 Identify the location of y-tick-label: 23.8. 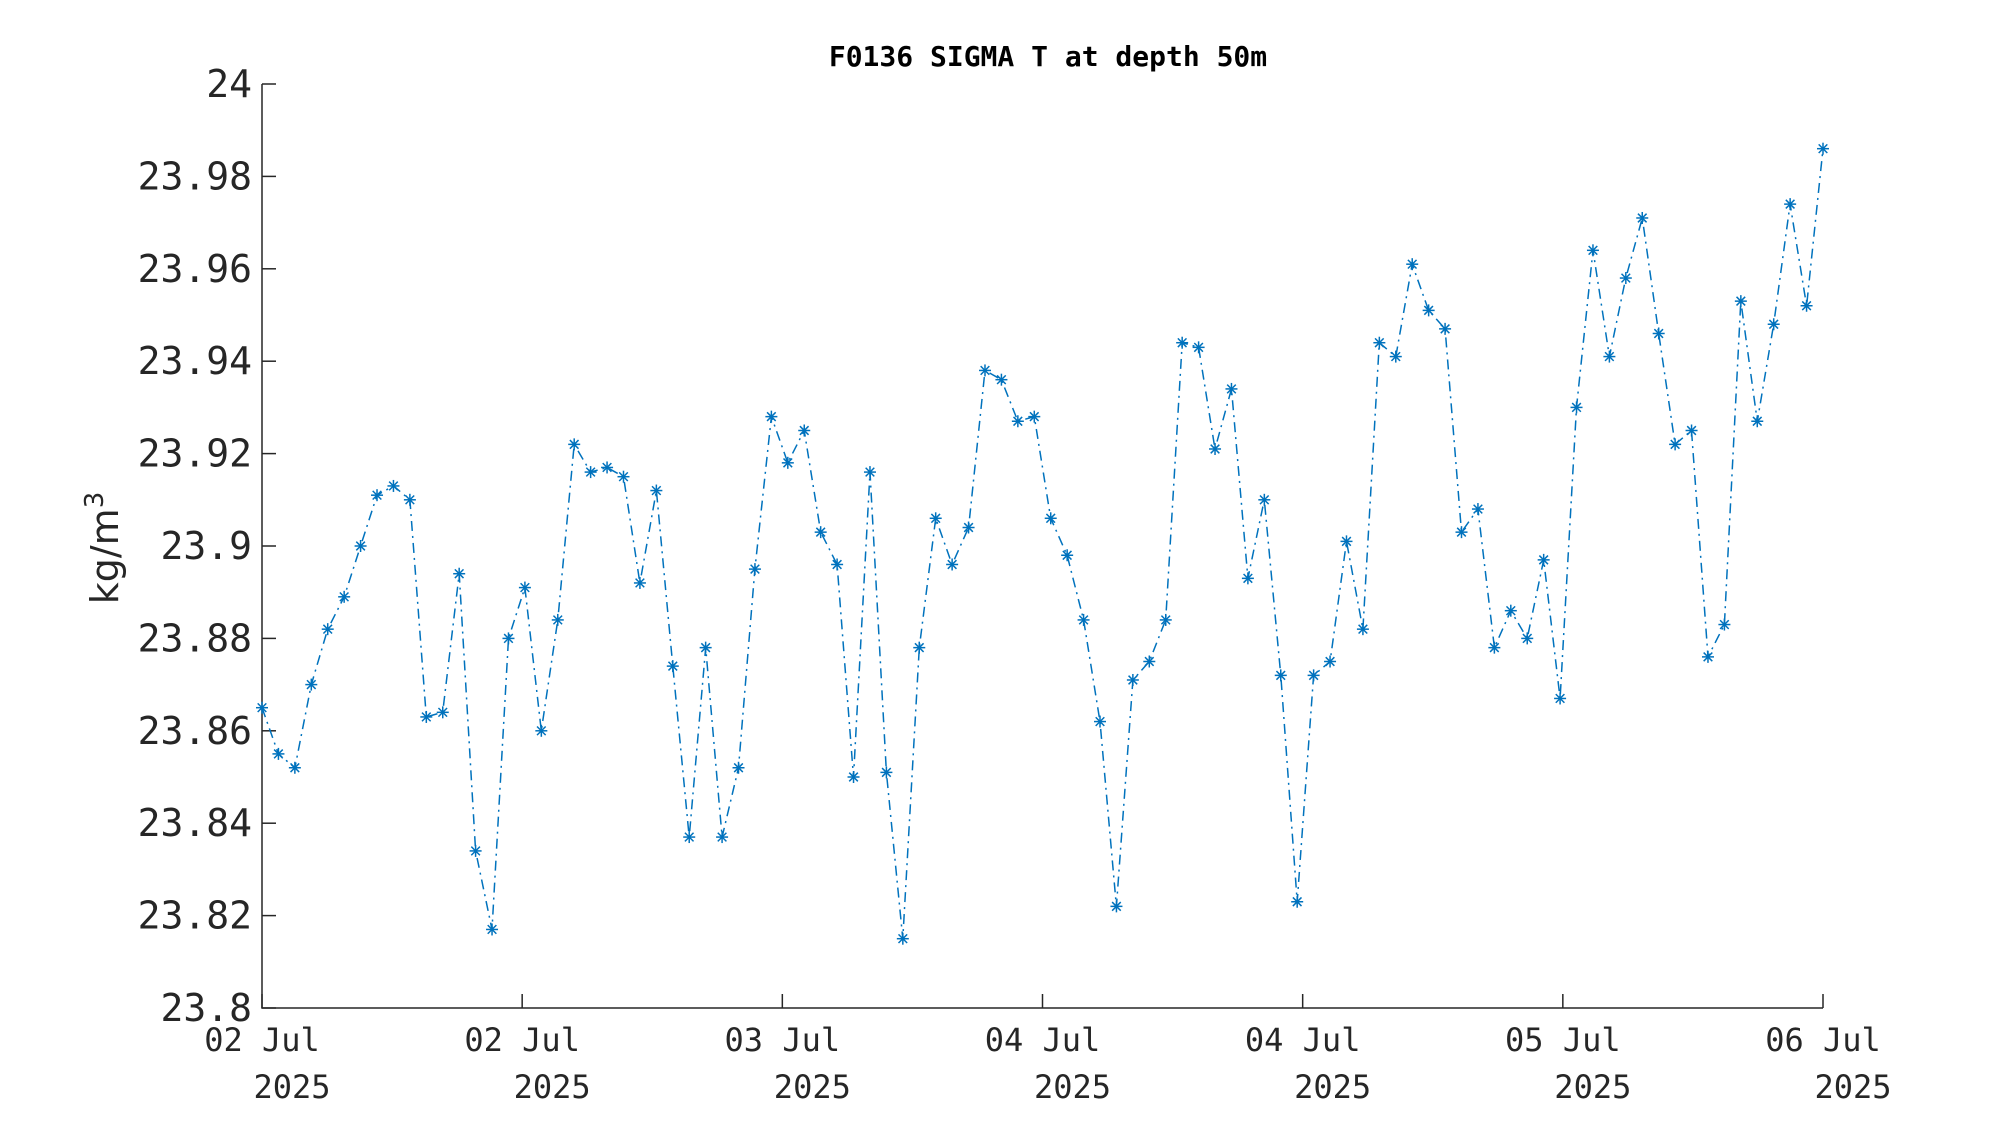
(206, 1008).